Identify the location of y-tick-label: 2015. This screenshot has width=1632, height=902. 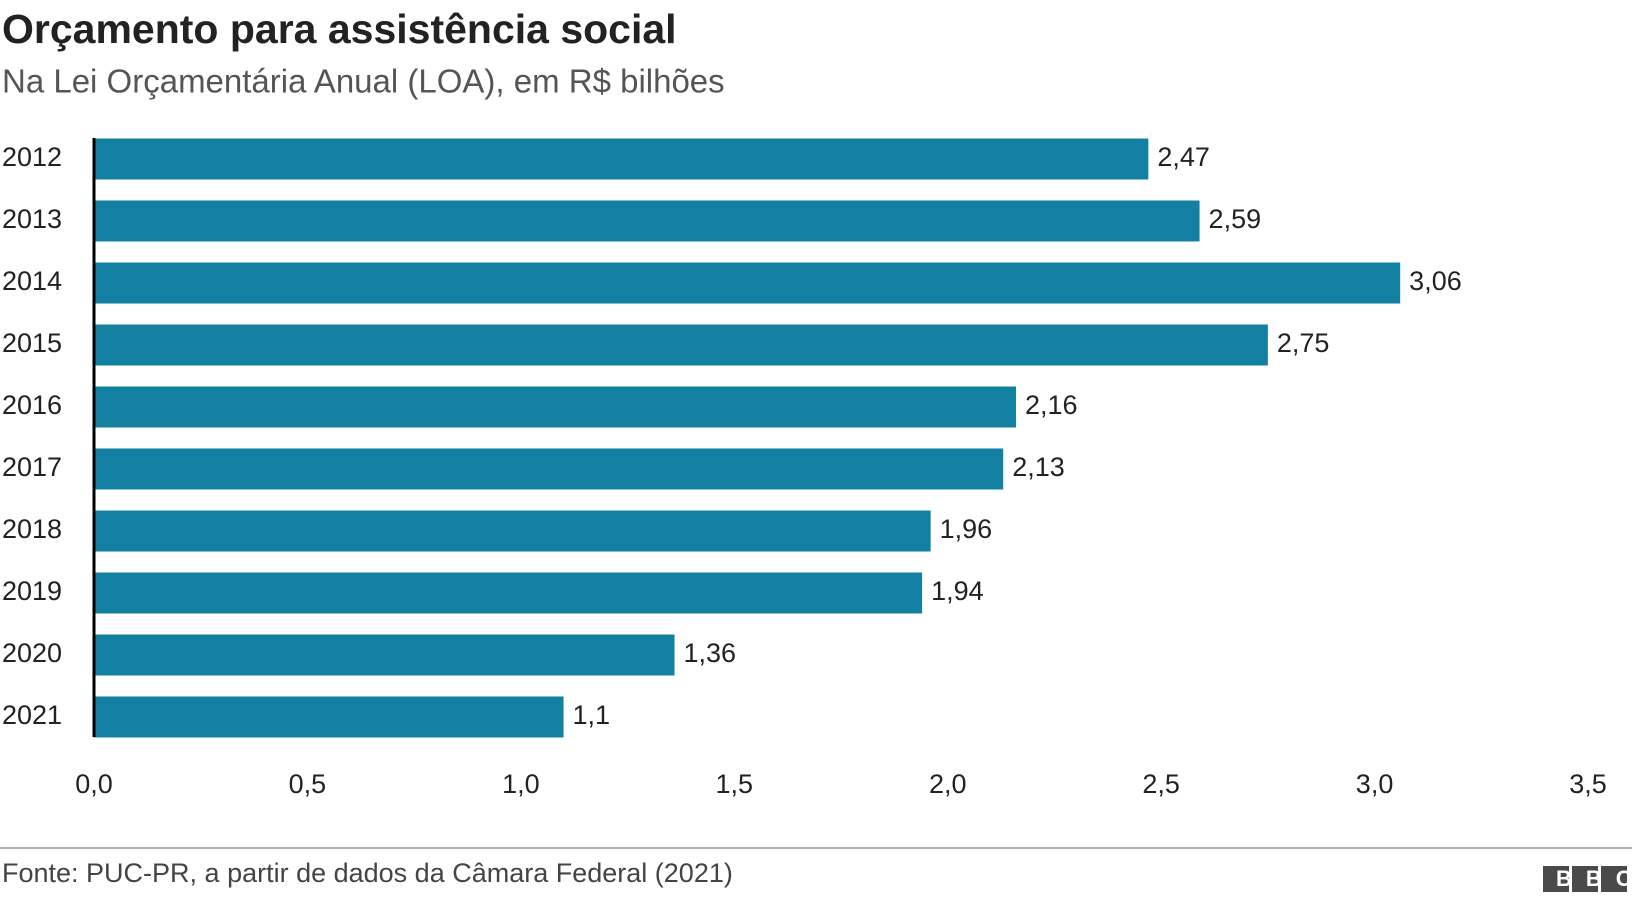
(32, 343).